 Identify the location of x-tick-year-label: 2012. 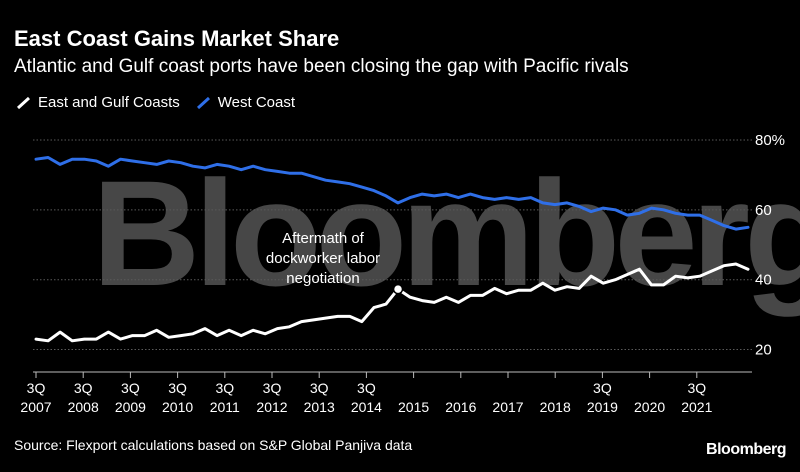
(271, 407).